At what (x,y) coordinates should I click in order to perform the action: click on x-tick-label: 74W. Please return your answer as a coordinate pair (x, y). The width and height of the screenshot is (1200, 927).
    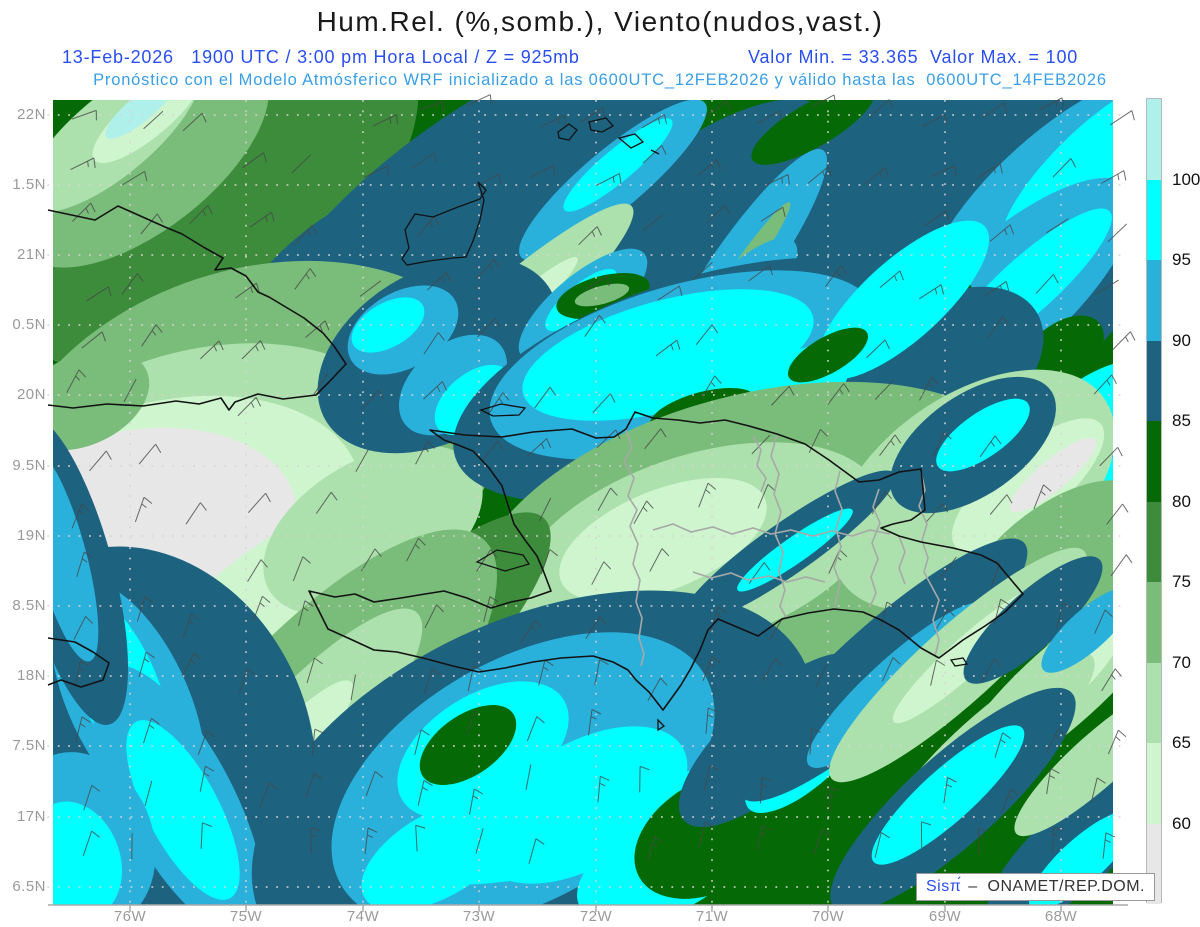
    Looking at the image, I should click on (363, 916).